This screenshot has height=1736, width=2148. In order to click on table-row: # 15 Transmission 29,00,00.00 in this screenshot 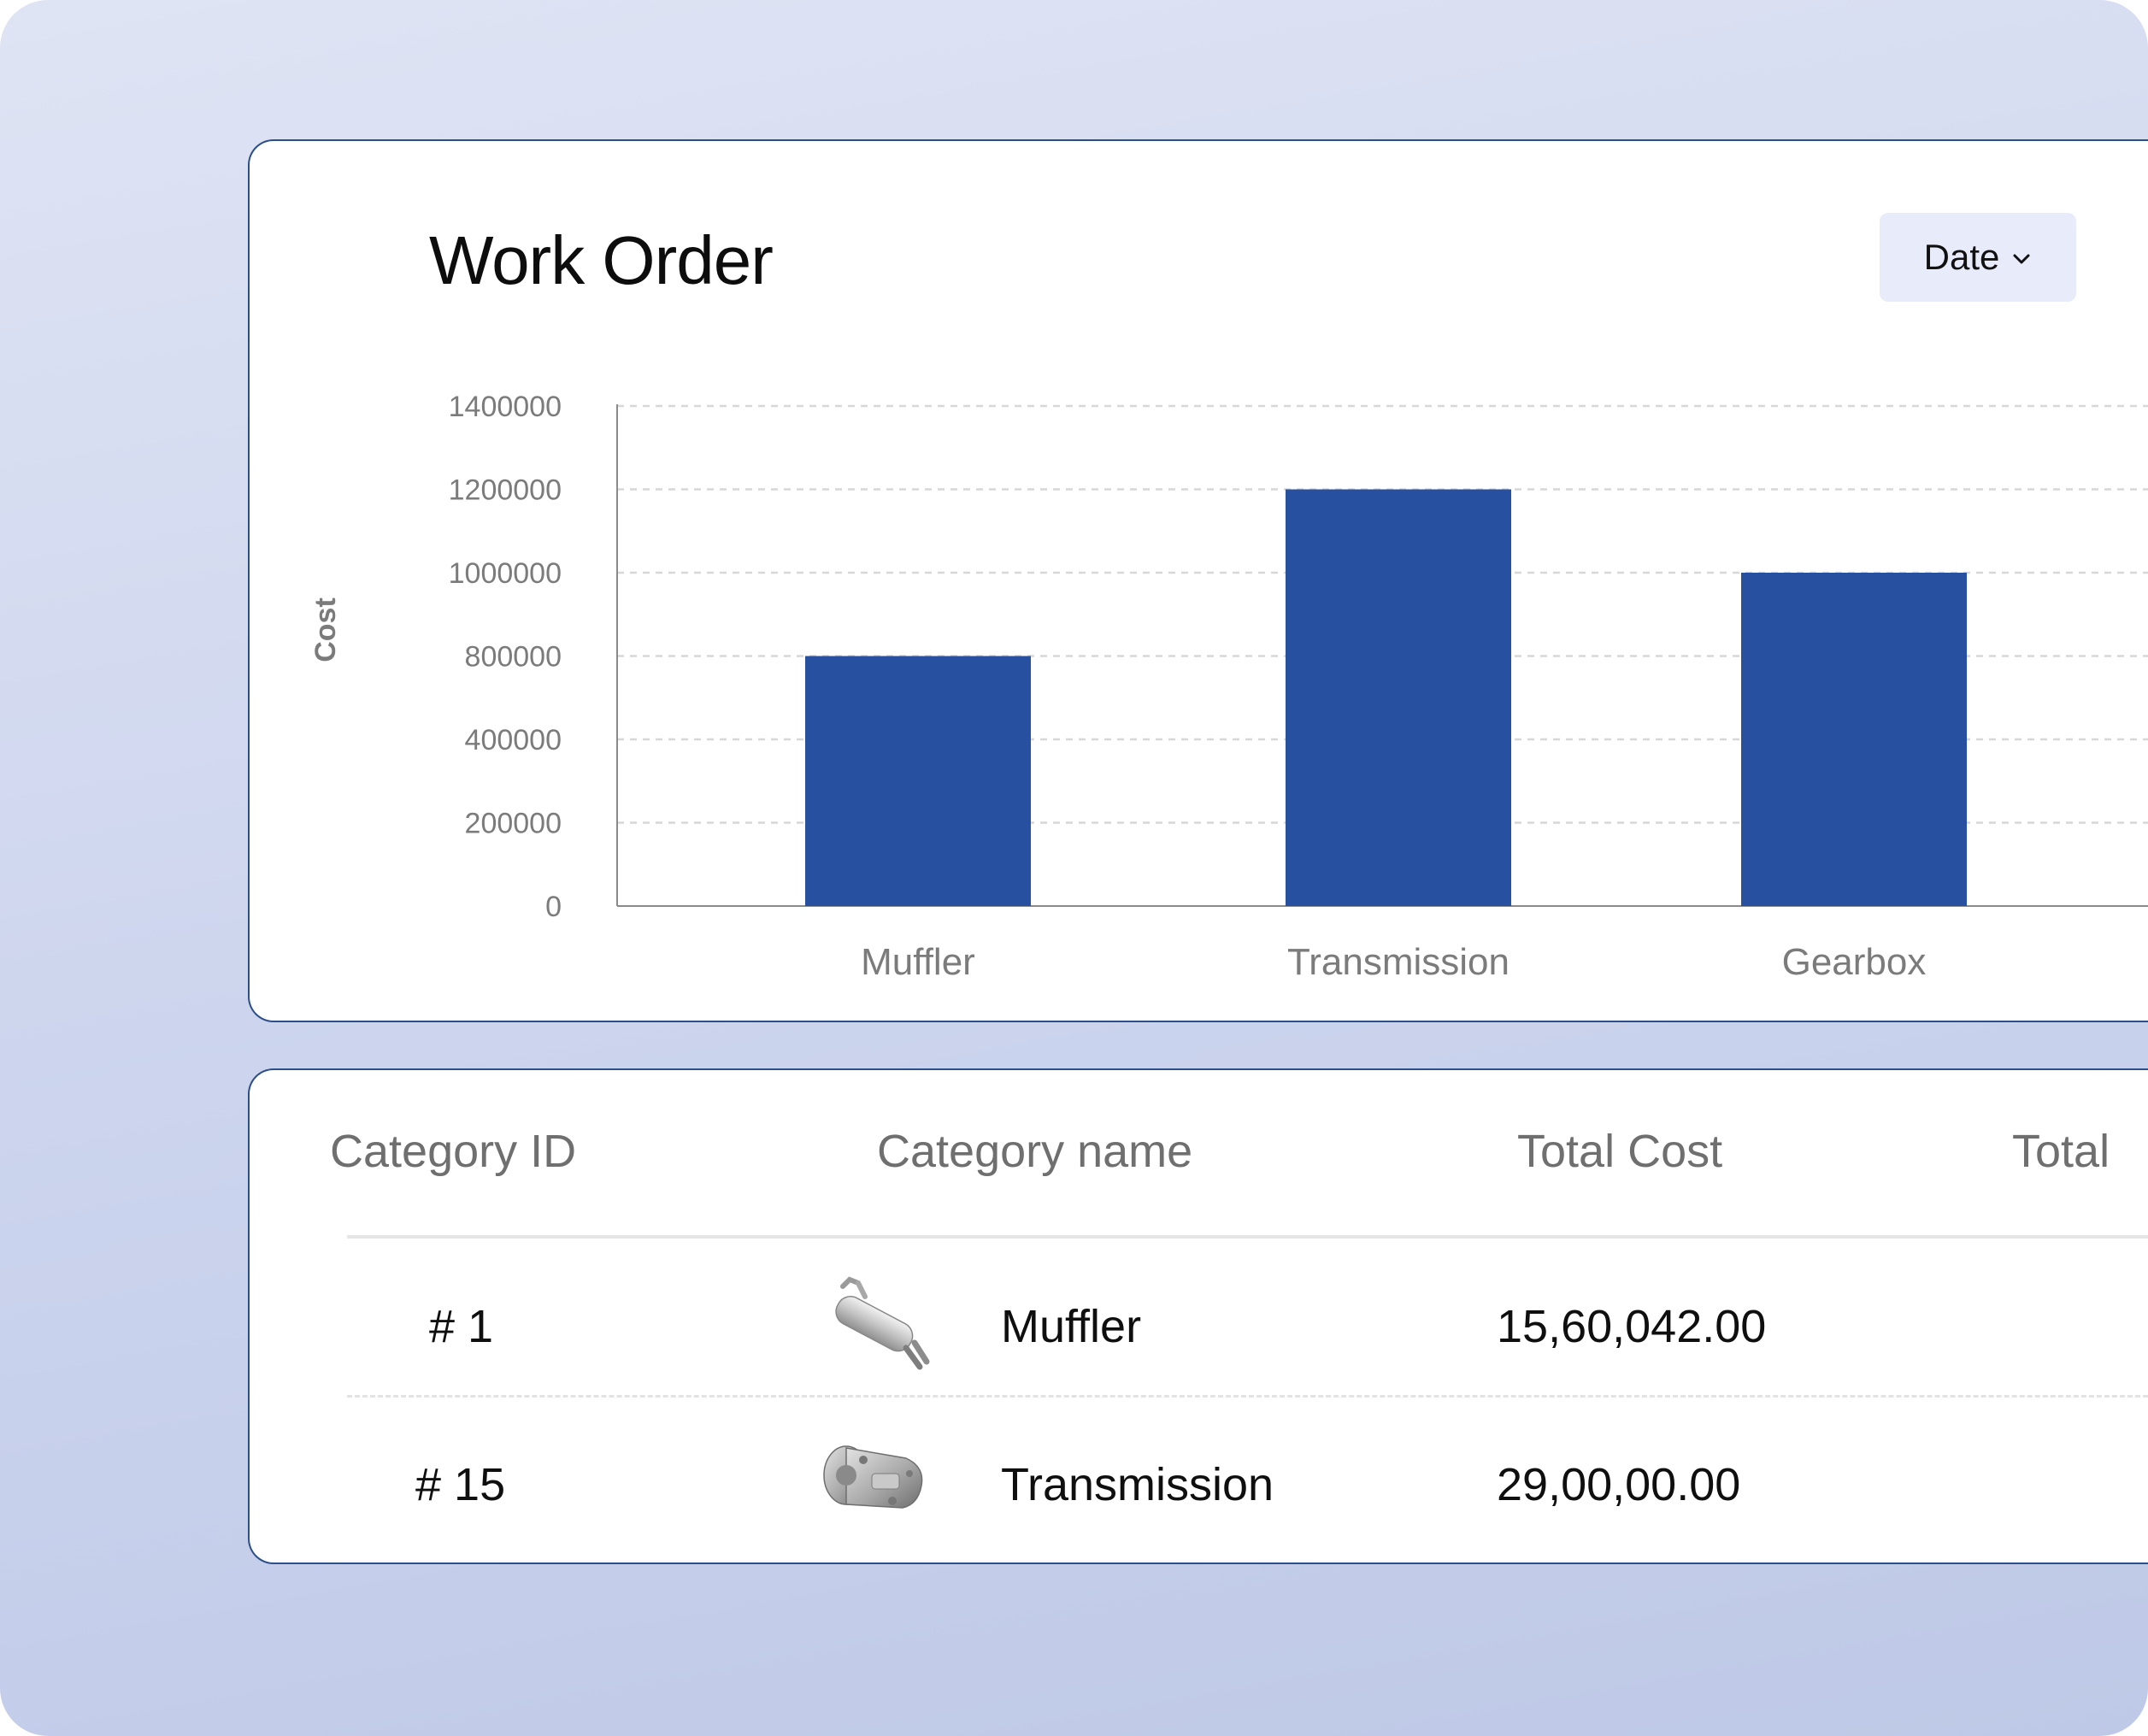, I will do `click(1199, 1485)`.